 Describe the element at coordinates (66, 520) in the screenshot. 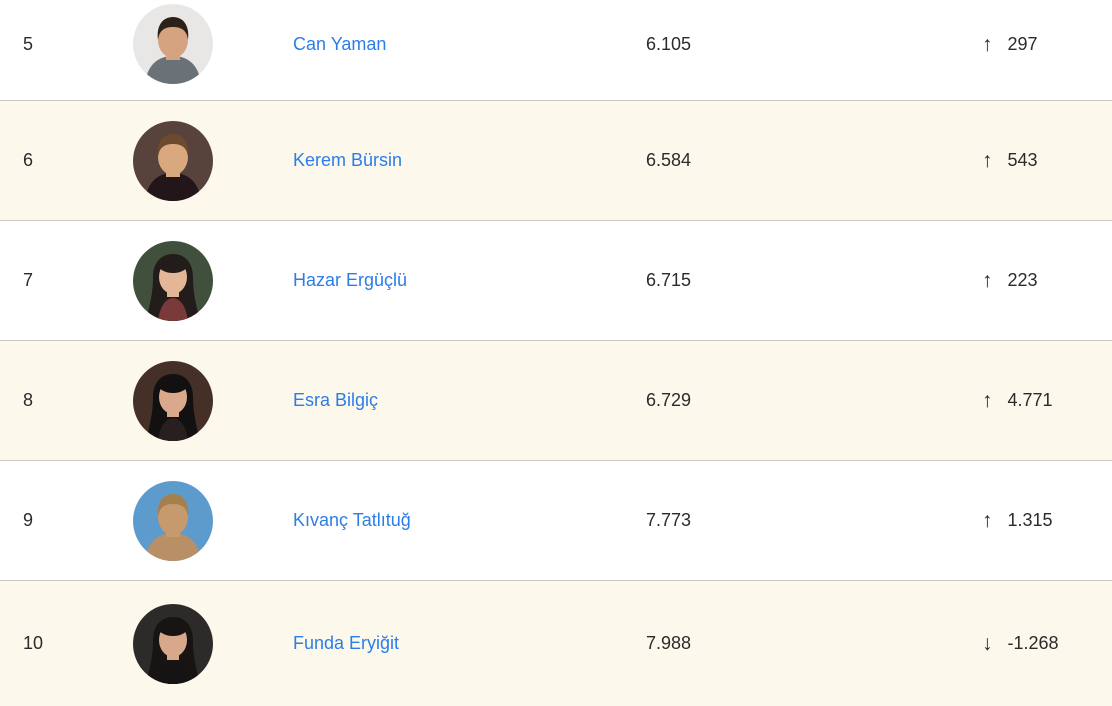

I see `rank-cell: 9` at that location.